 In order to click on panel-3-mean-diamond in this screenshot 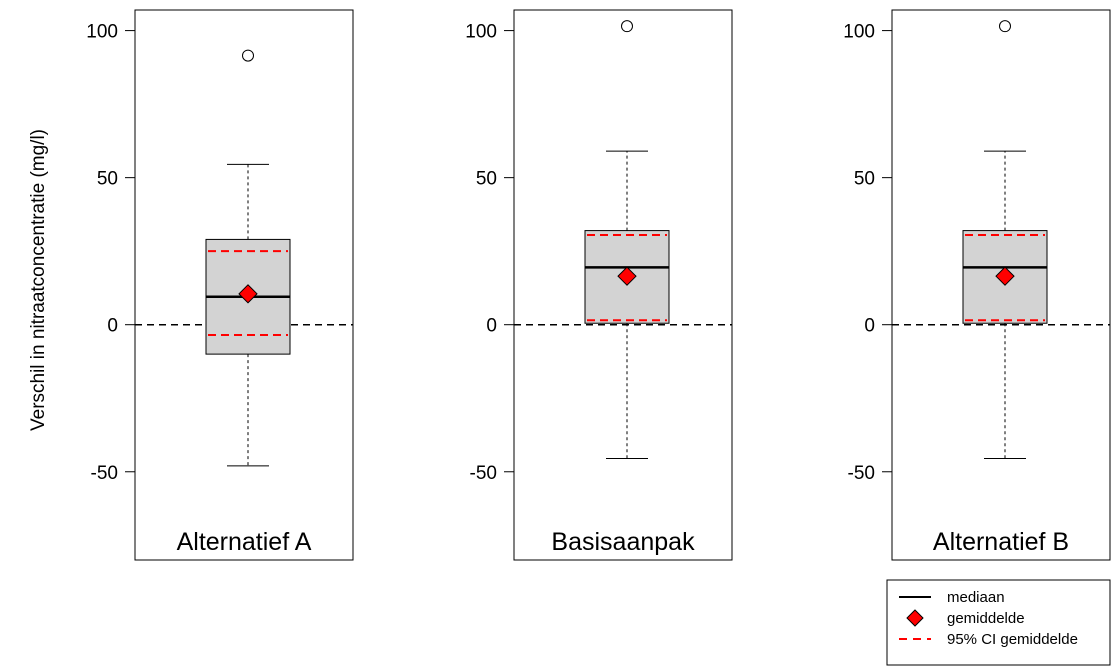, I will do `click(1005, 276)`.